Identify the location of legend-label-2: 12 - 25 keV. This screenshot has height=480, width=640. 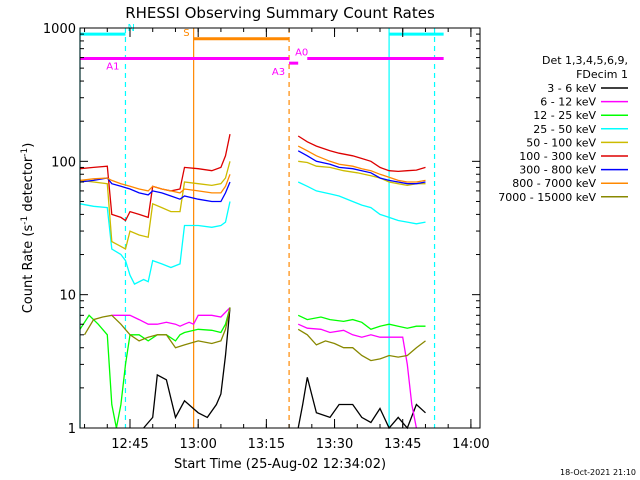
(564, 115).